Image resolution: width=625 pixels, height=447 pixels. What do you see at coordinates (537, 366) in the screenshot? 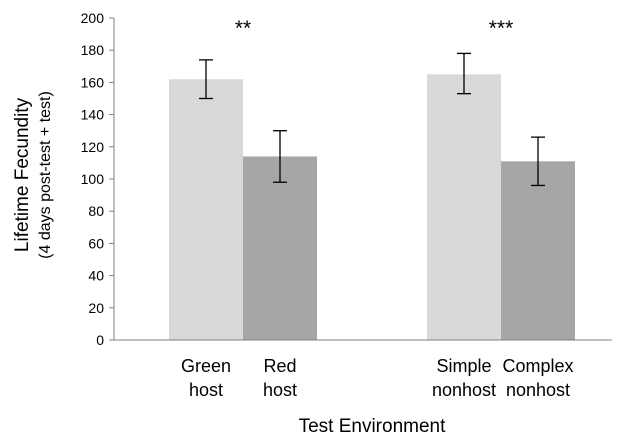
I see `x-category-label: Complex` at bounding box center [537, 366].